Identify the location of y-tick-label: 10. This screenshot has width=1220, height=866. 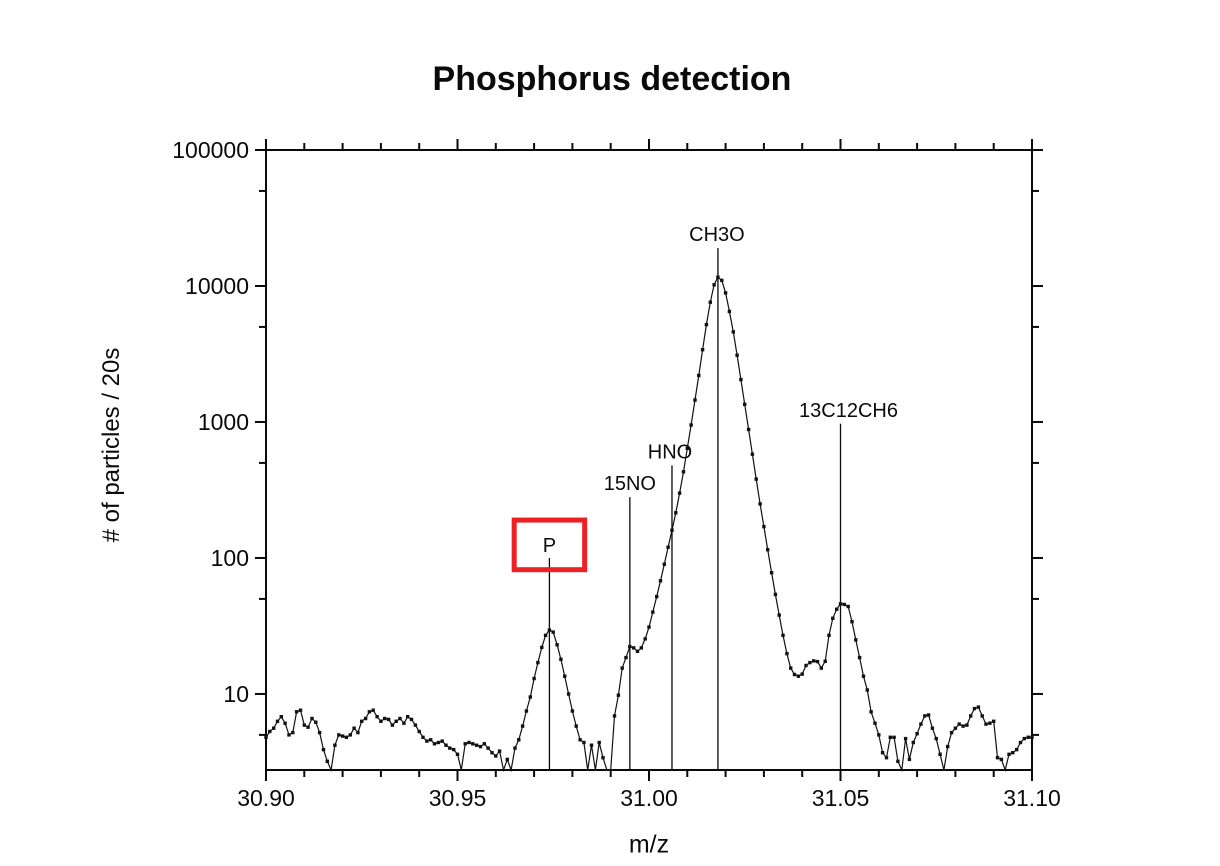
(236, 694).